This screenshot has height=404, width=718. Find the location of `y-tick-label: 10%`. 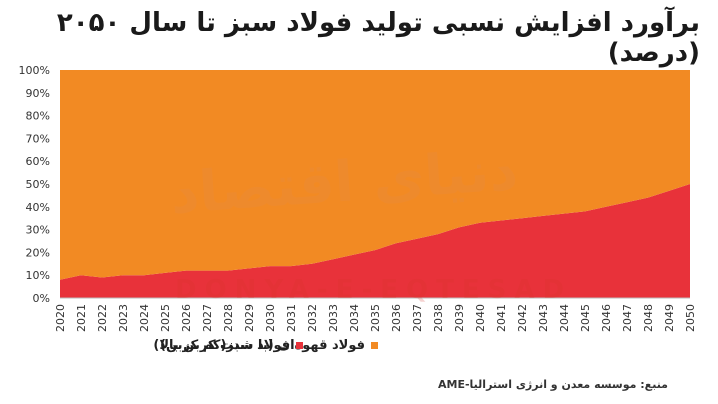

y-tick-label: 10% is located at coordinates (38, 275).